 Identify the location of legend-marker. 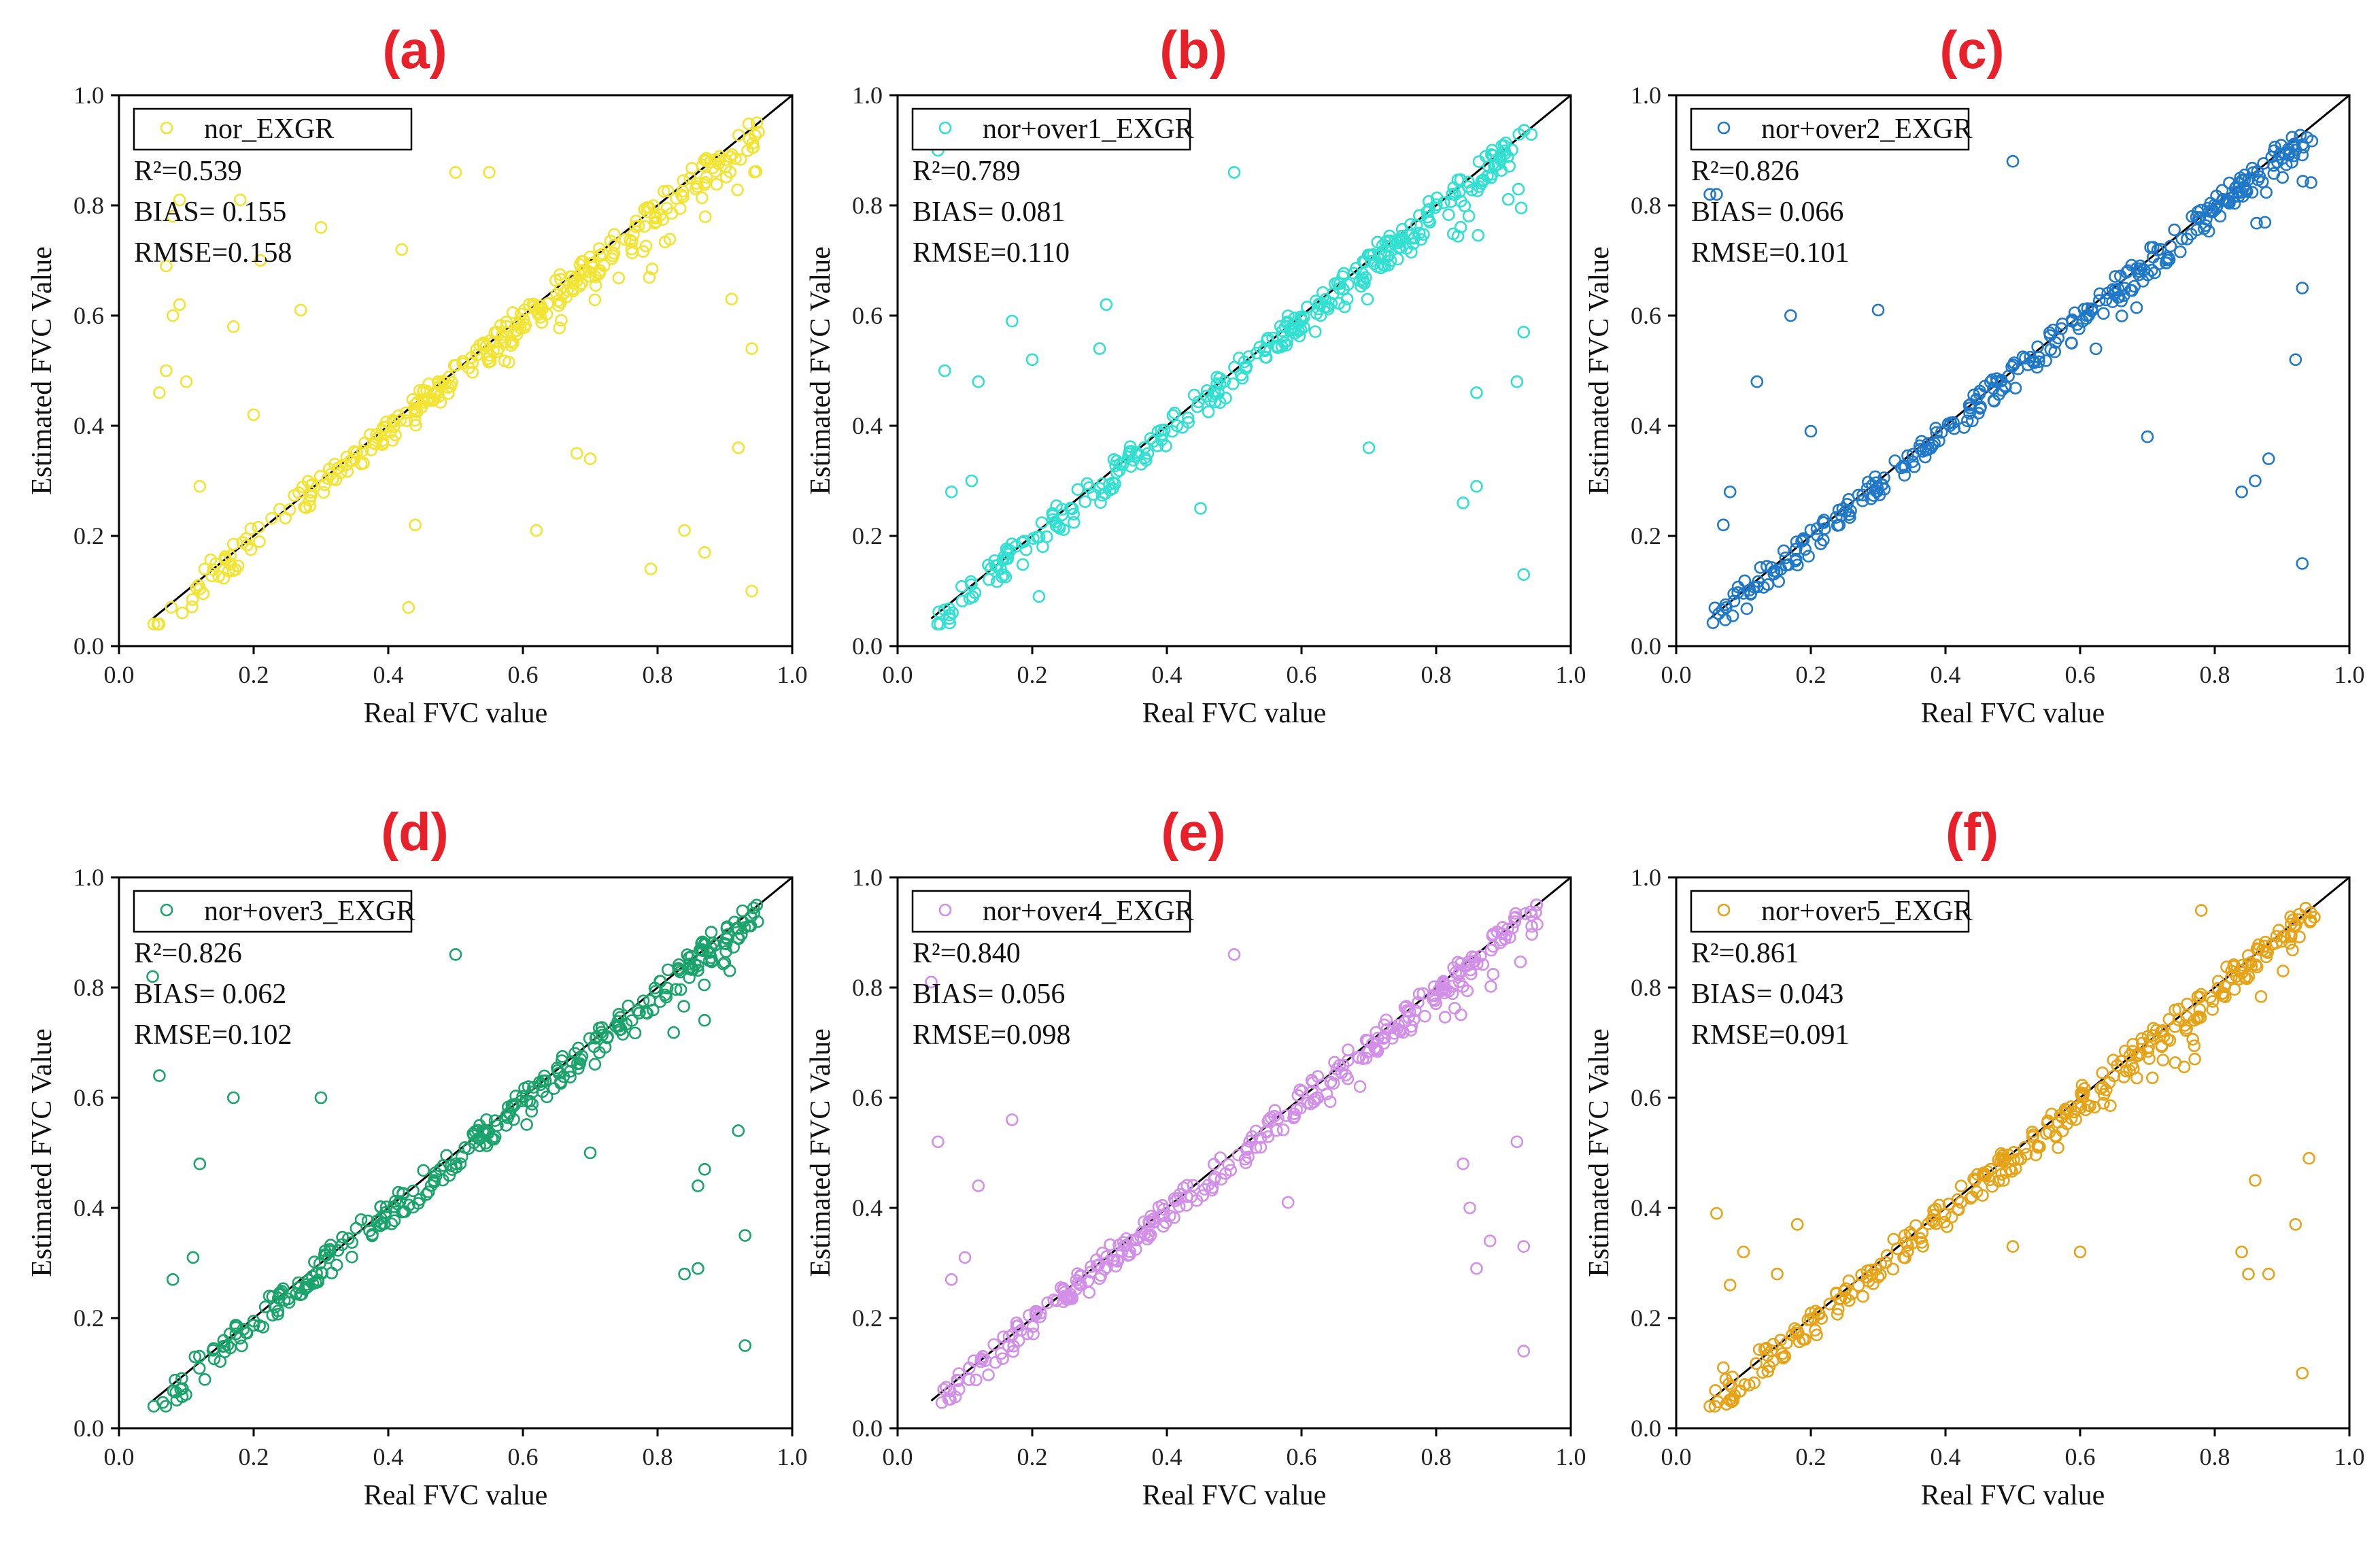
(167, 910).